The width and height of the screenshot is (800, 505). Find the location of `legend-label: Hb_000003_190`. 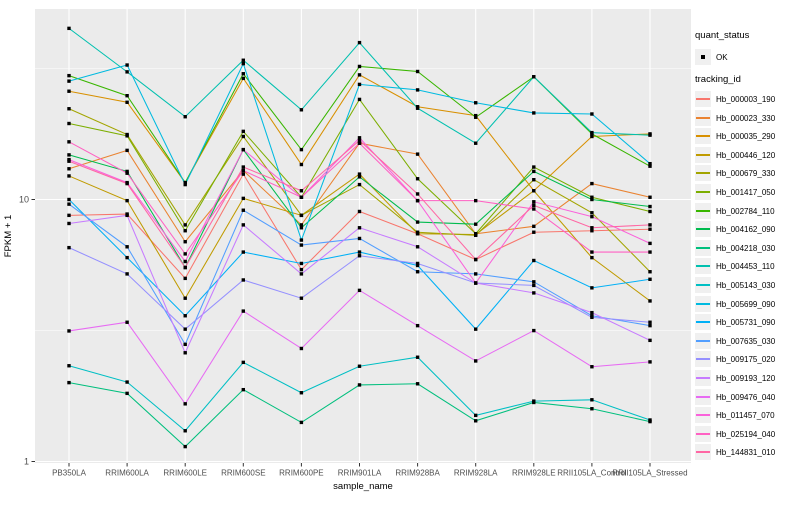

legend-label: Hb_000003_190 is located at coordinates (746, 99).